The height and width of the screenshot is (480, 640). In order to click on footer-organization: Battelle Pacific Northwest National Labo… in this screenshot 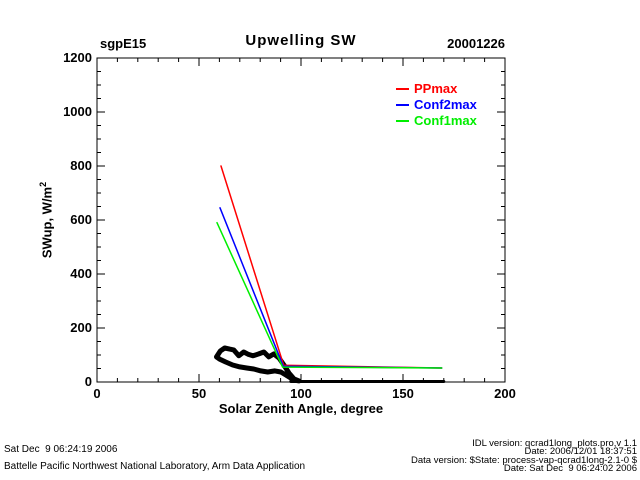, I will do `click(155, 466)`.